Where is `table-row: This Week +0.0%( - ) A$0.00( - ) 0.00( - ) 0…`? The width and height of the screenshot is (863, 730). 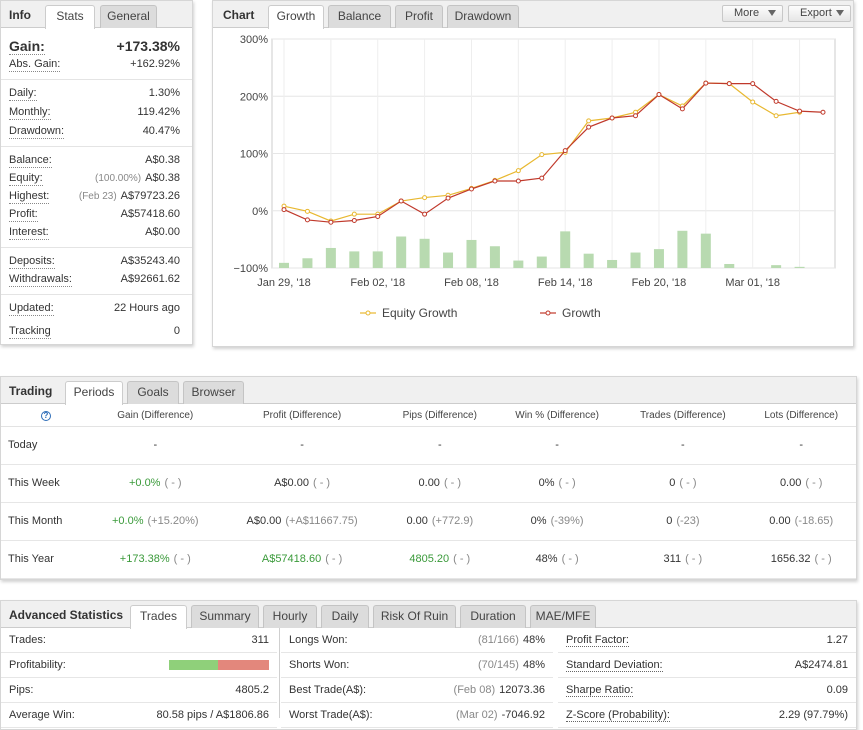 table-row: This Week +0.0%( - ) A$0.00( - ) 0.00( - ) 0… is located at coordinates (428, 483).